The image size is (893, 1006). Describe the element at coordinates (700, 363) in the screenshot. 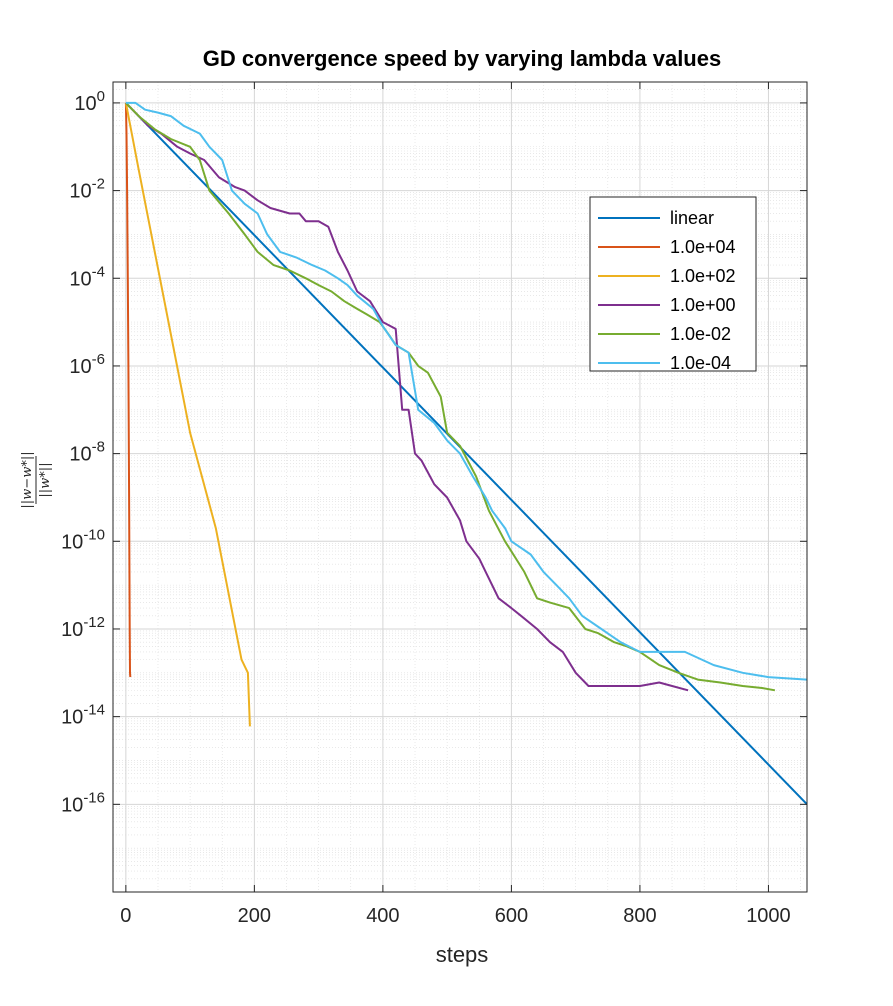

I see `legend-label-5: 1.0e-04` at that location.